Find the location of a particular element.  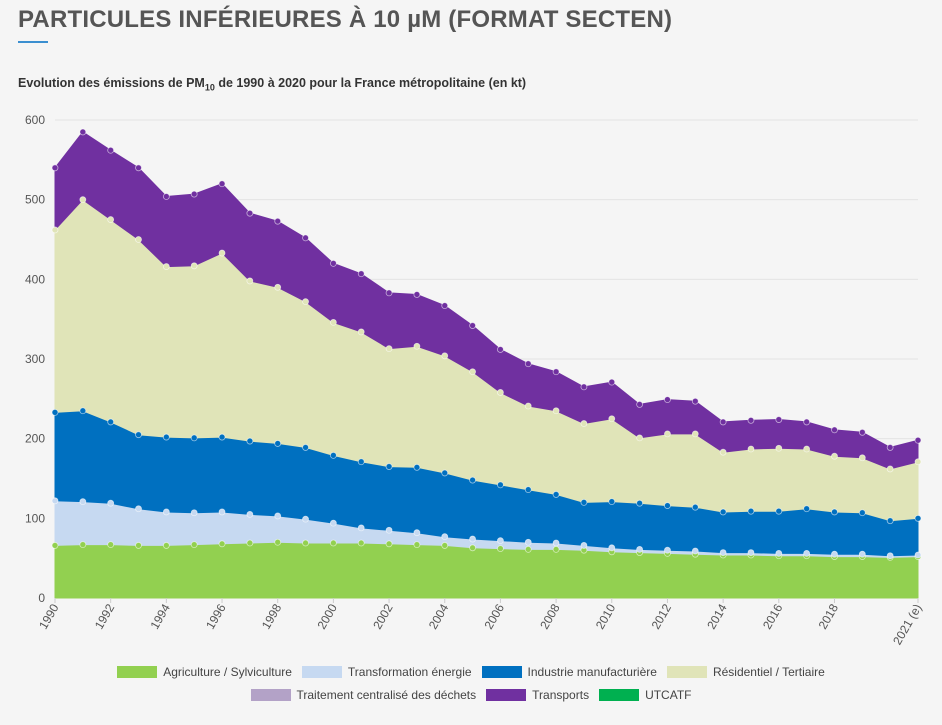

legend-swatch is located at coordinates (686, 672).